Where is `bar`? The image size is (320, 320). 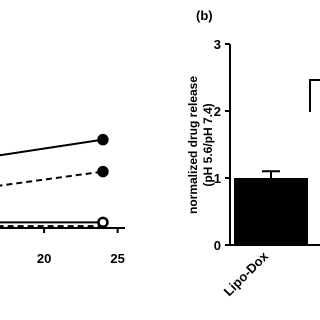
bar is located at coordinates (271, 211).